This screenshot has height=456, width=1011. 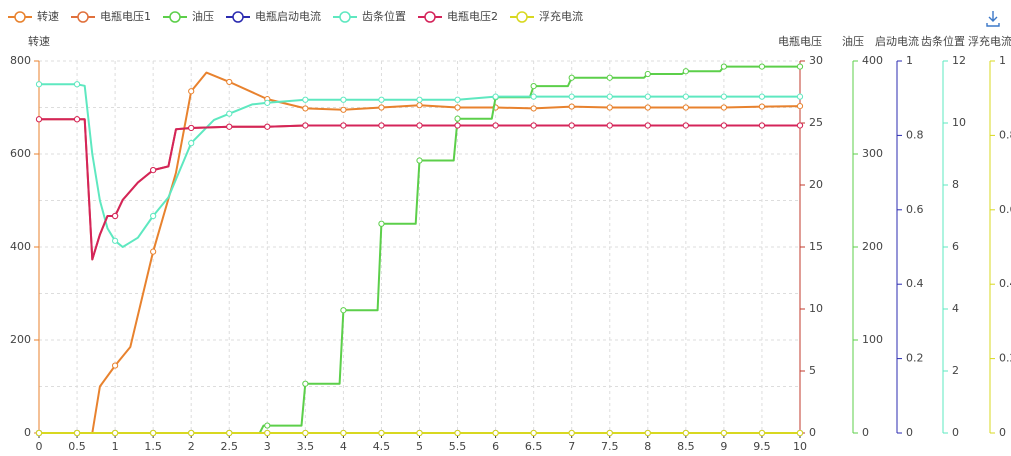 I want to click on download-icon, so click(x=993, y=19).